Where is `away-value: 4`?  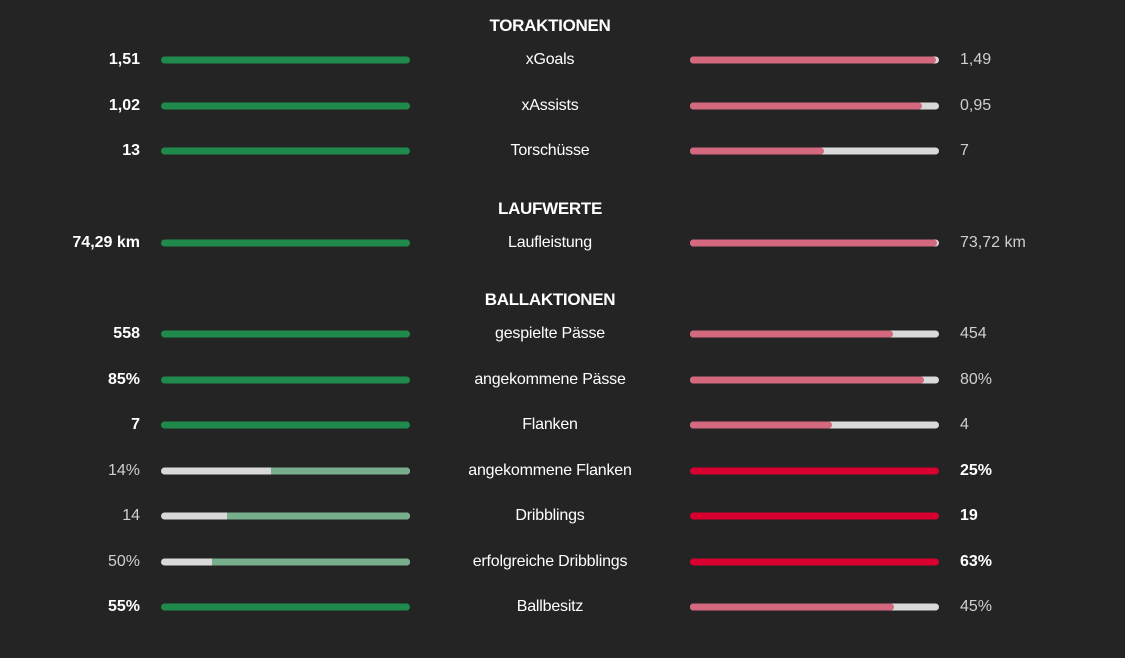
away-value: 4 is located at coordinates (964, 424).